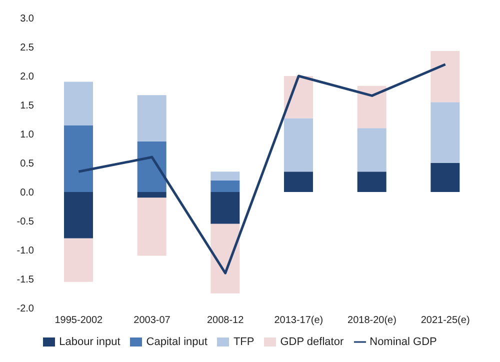 This screenshot has height=362, width=500. Describe the element at coordinates (25, 222) in the screenshot. I see `y-tick-label: -0.5` at that location.